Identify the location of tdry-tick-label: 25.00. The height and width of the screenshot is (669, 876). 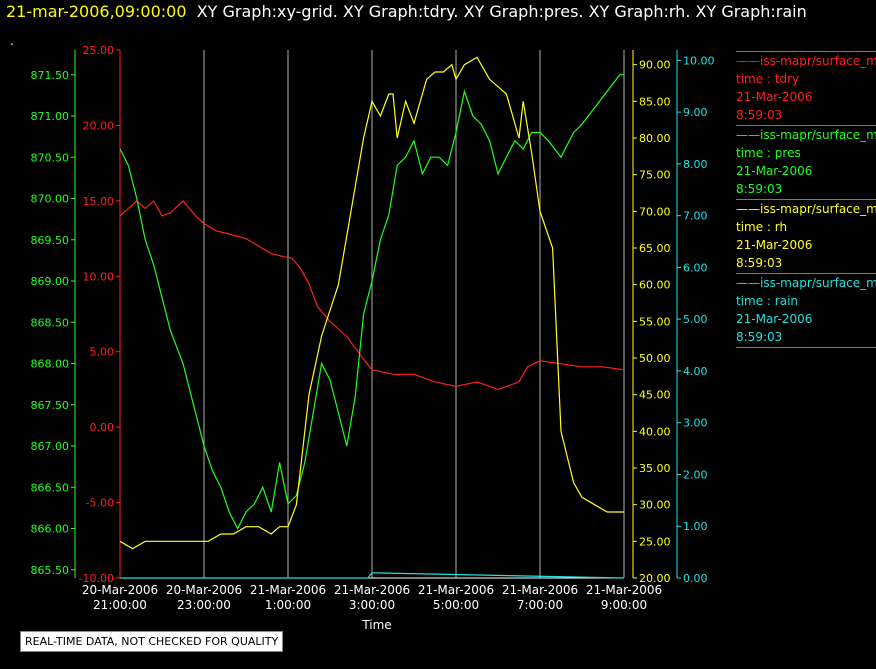
(99, 50).